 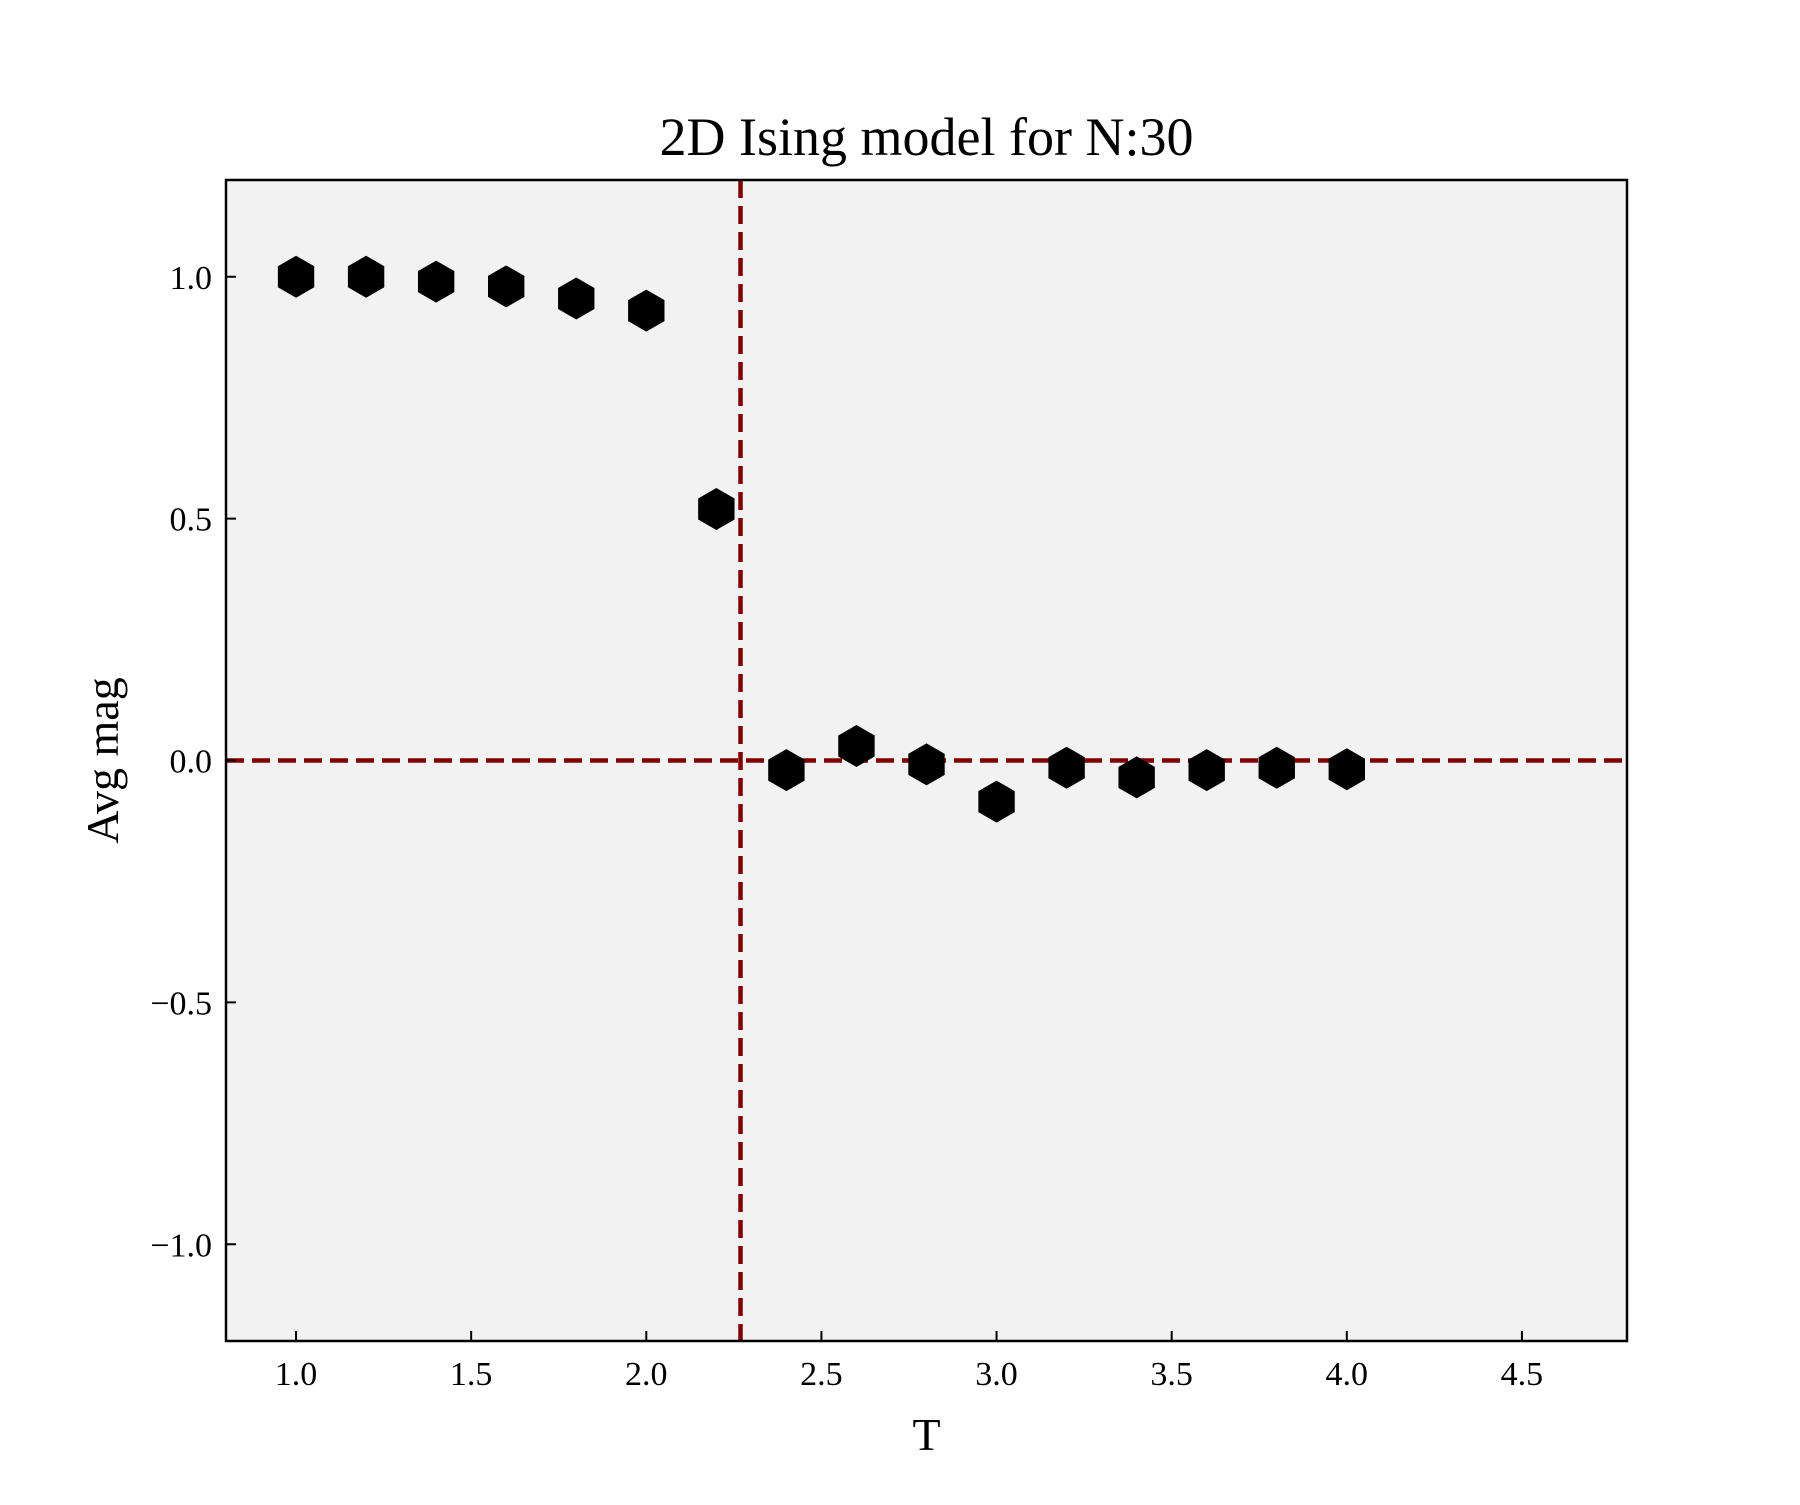 I want to click on y-tick-label: −0.5, so click(x=181, y=1003).